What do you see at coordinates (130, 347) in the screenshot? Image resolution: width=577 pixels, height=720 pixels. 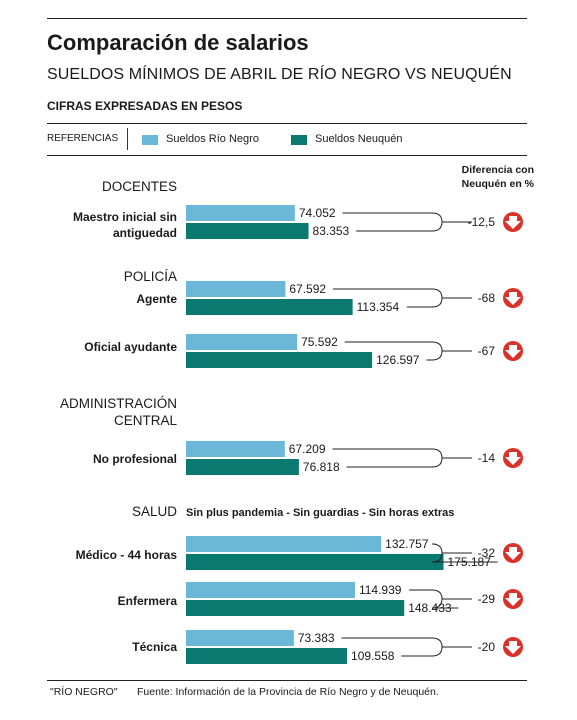 I see `row-label-oficial-ayudante: Oficial ayudante` at bounding box center [130, 347].